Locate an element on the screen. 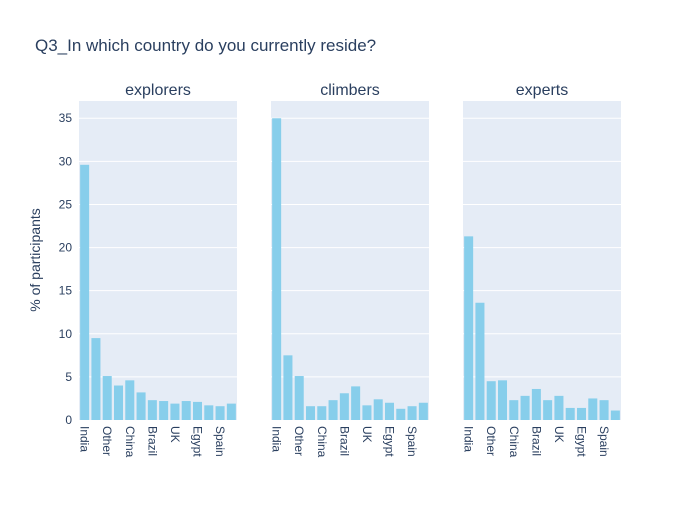  panel-title: experts is located at coordinates (542, 90).